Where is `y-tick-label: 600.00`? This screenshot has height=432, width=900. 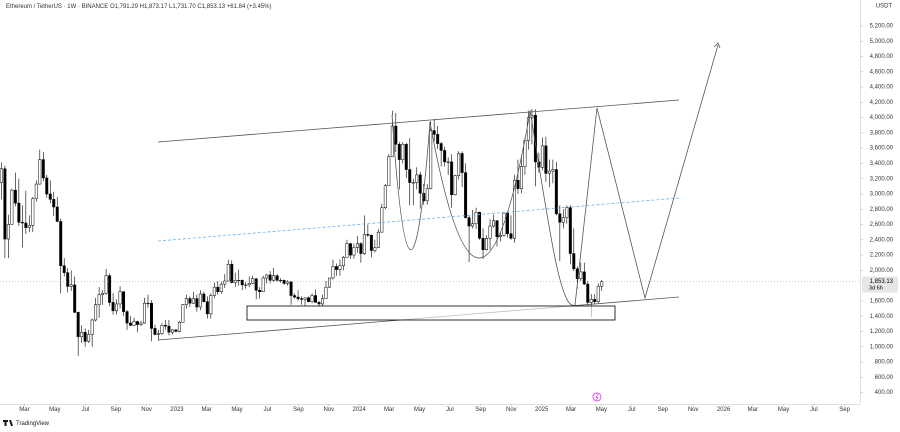 y-tick-label: 600.00 is located at coordinates (884, 378).